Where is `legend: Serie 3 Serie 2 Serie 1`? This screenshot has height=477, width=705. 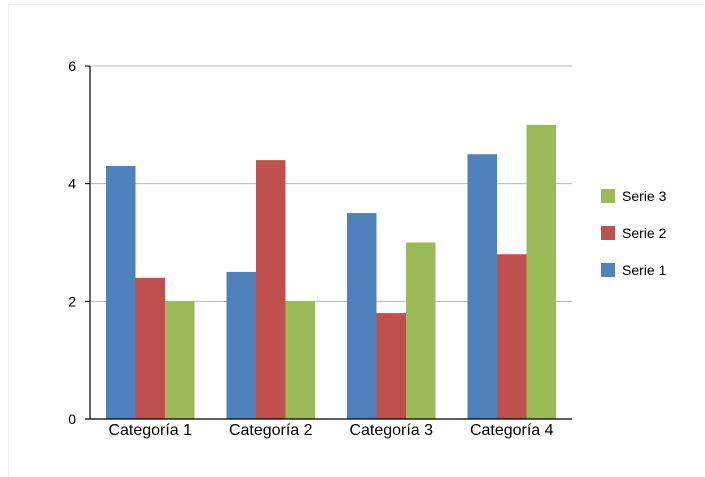 legend: Serie 3 Serie 2 Serie 1 is located at coordinates (634, 233).